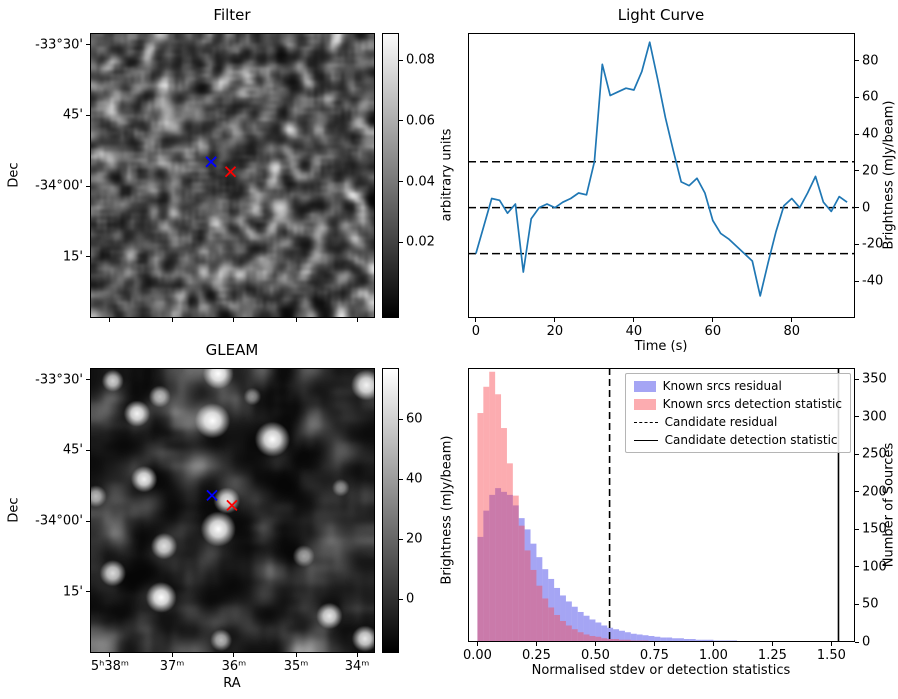 This screenshot has width=898, height=699. What do you see at coordinates (595, 655) in the screenshot?
I see `tick-label: 0.50` at bounding box center [595, 655].